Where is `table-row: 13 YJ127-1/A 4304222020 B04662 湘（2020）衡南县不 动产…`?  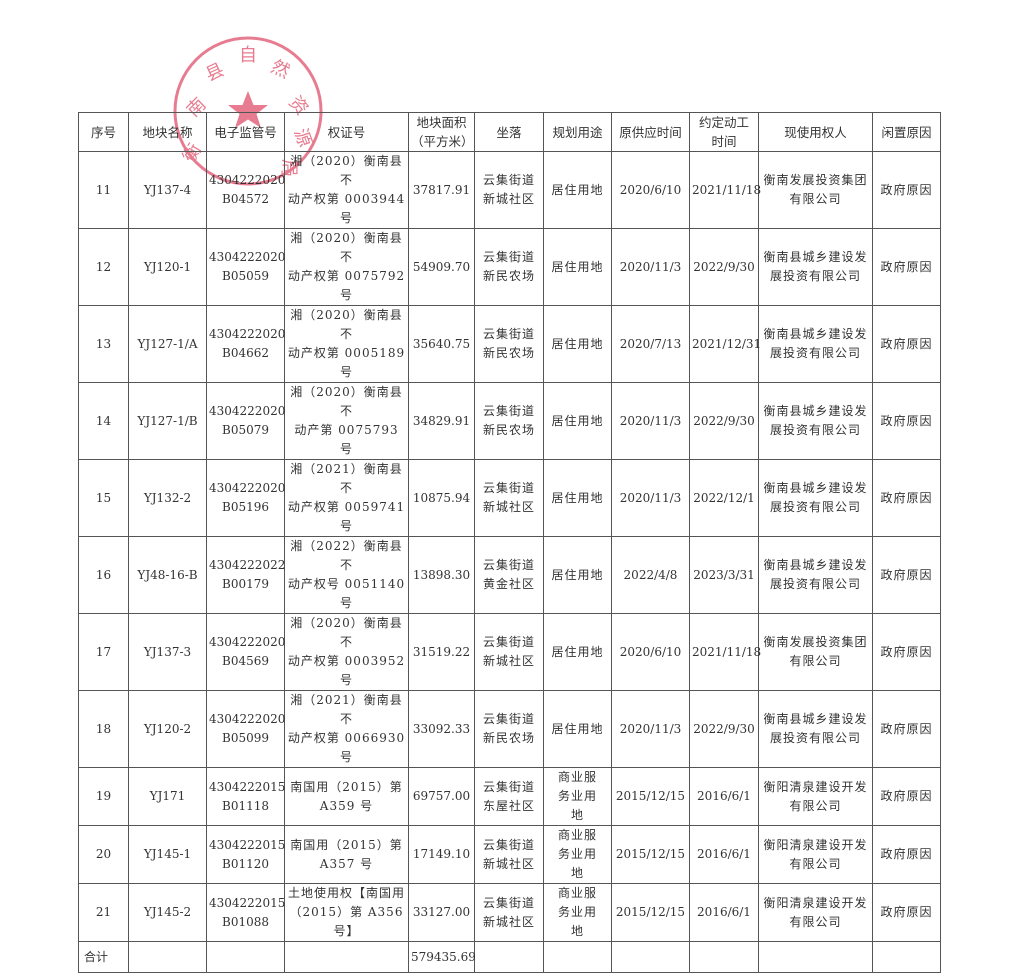 table-row: 13 YJ127-1/A 4304222020 B04662 湘（2020）衡南县不 动产… is located at coordinates (509, 344).